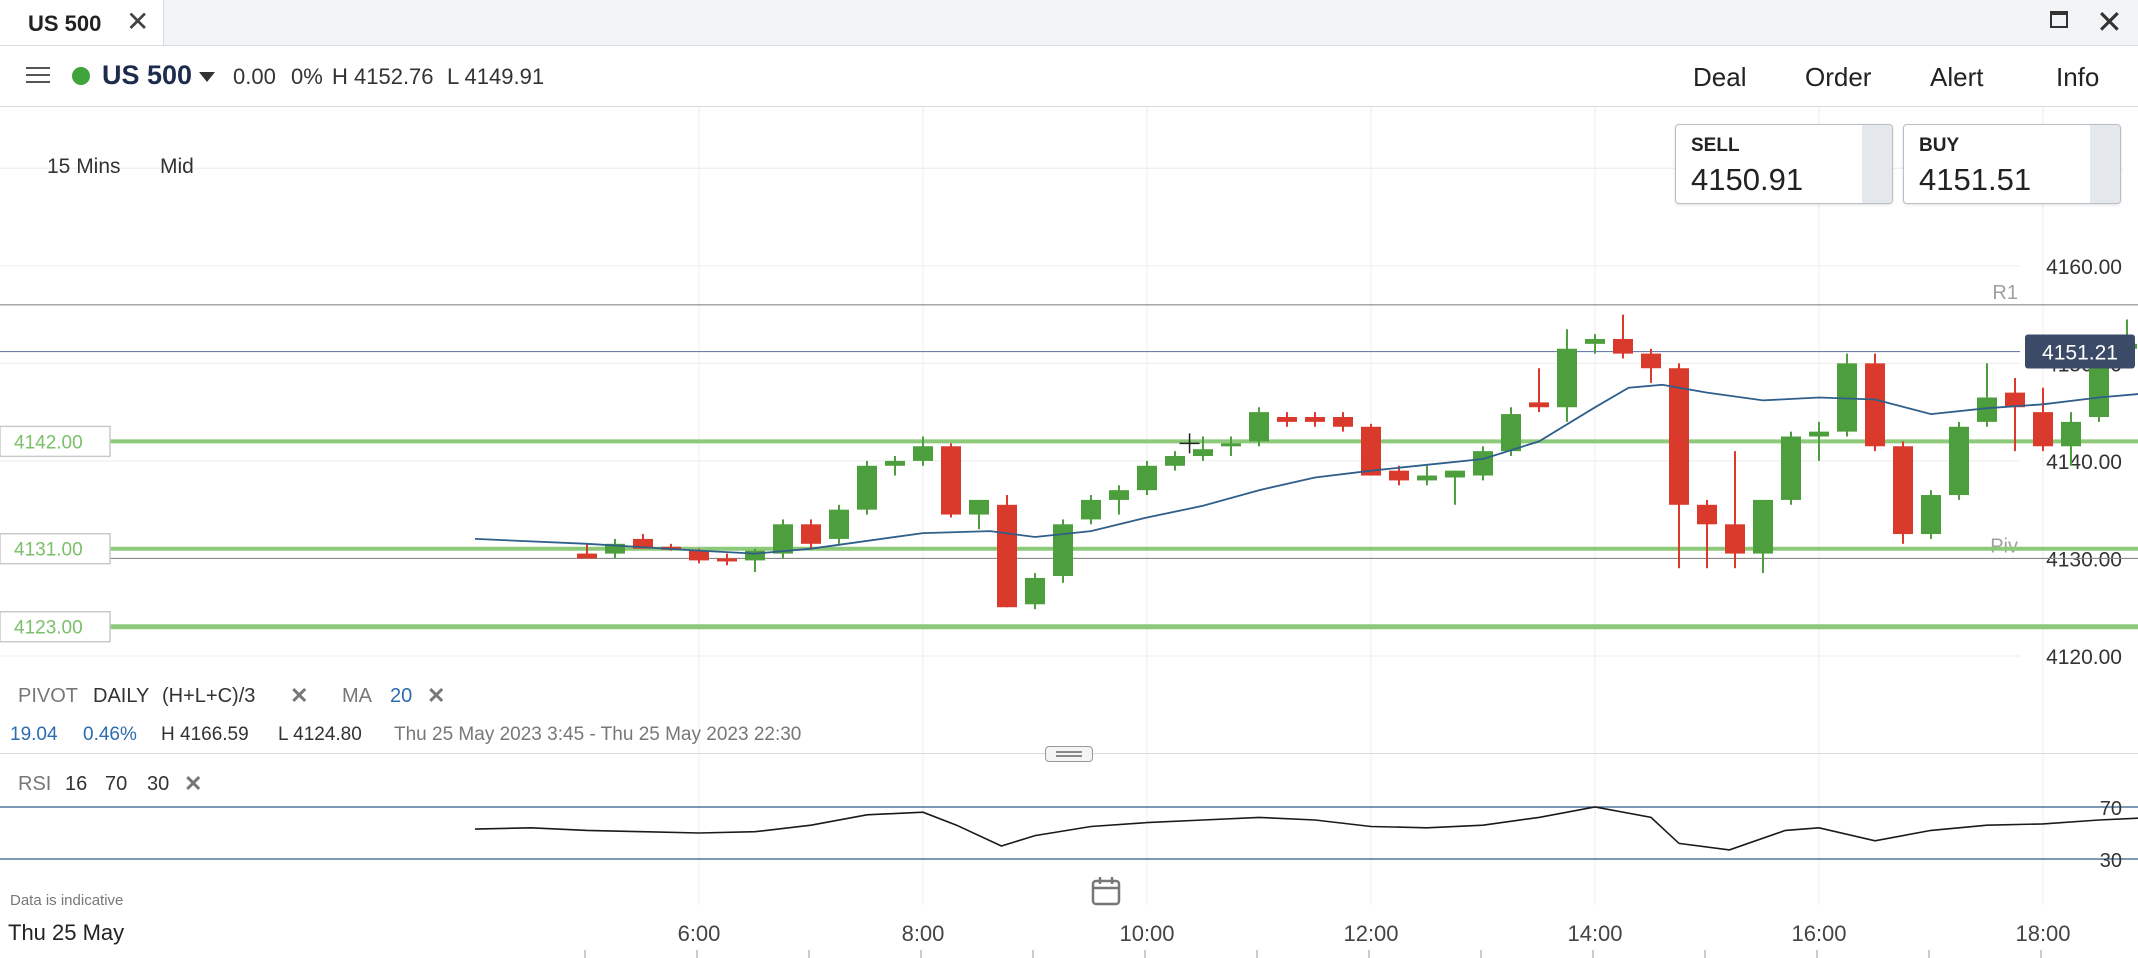 The height and width of the screenshot is (958, 2138). What do you see at coordinates (38, 75) in the screenshot?
I see `menu-icon` at bounding box center [38, 75].